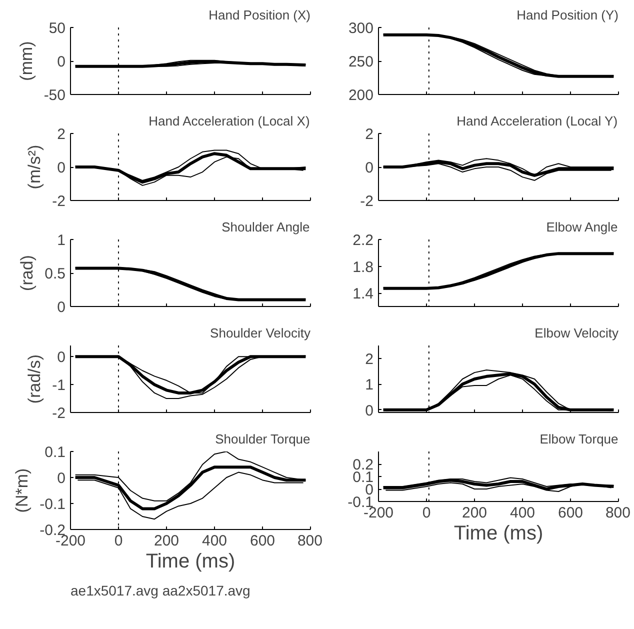 This screenshot has width=634, height=629. Describe the element at coordinates (579, 439) in the screenshot. I see `chart-title: Elbow Torque` at that location.